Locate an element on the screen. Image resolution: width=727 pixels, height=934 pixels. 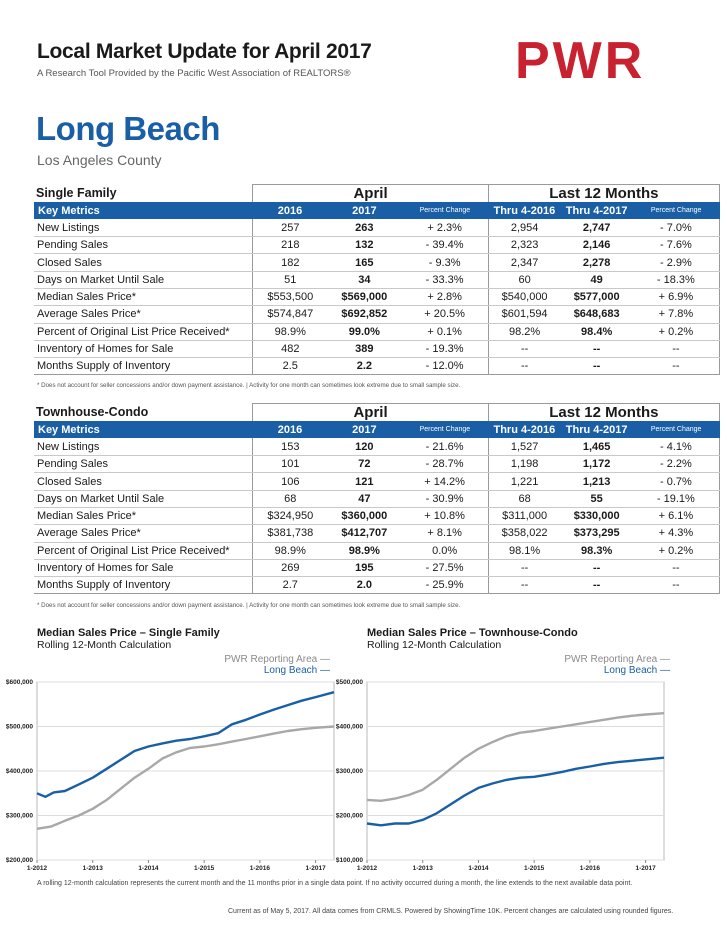
metric-value: 98.1% is located at coordinates (524, 551).